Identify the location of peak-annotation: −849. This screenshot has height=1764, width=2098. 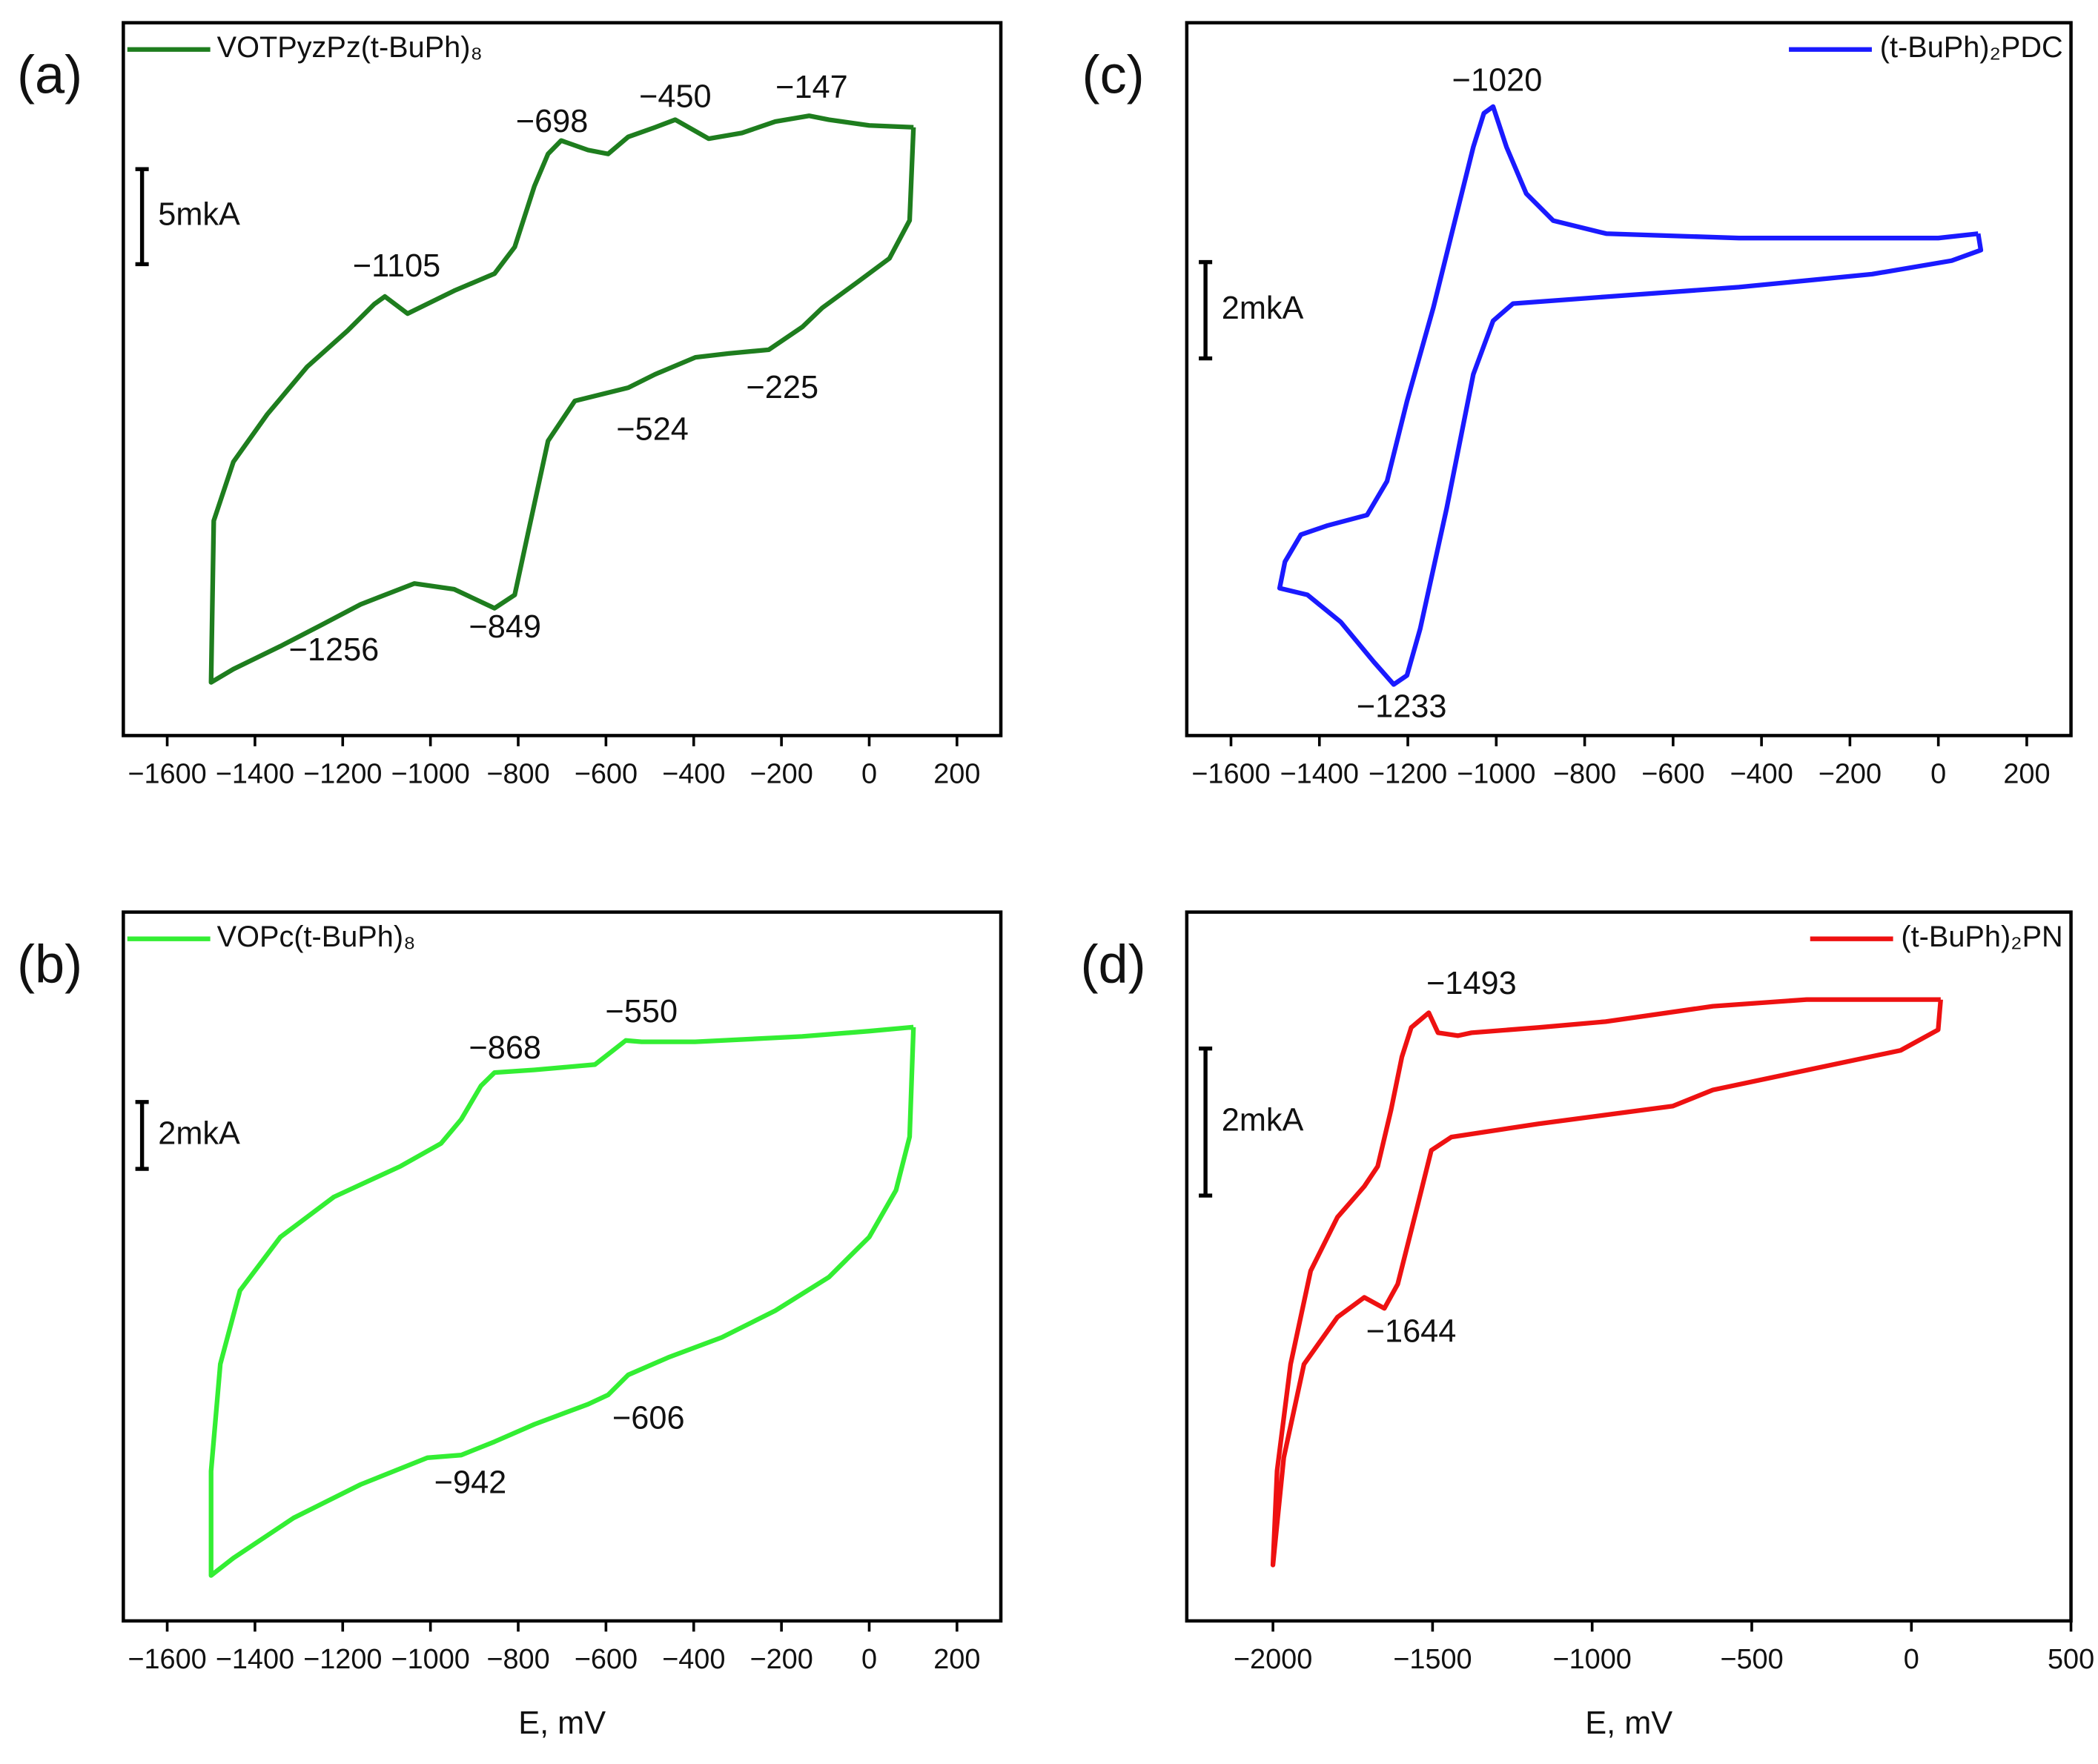
(505, 627).